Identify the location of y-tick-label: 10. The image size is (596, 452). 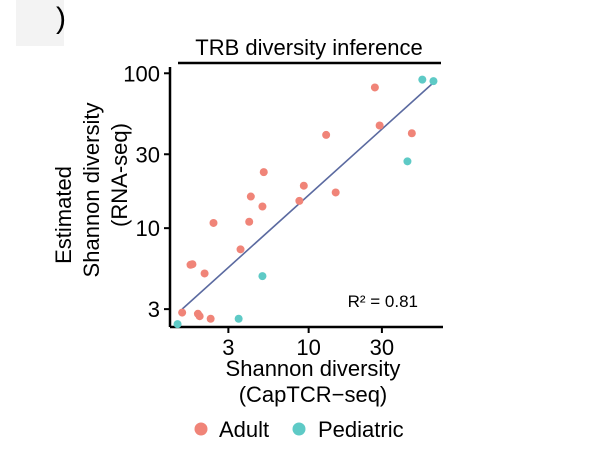
(148, 228).